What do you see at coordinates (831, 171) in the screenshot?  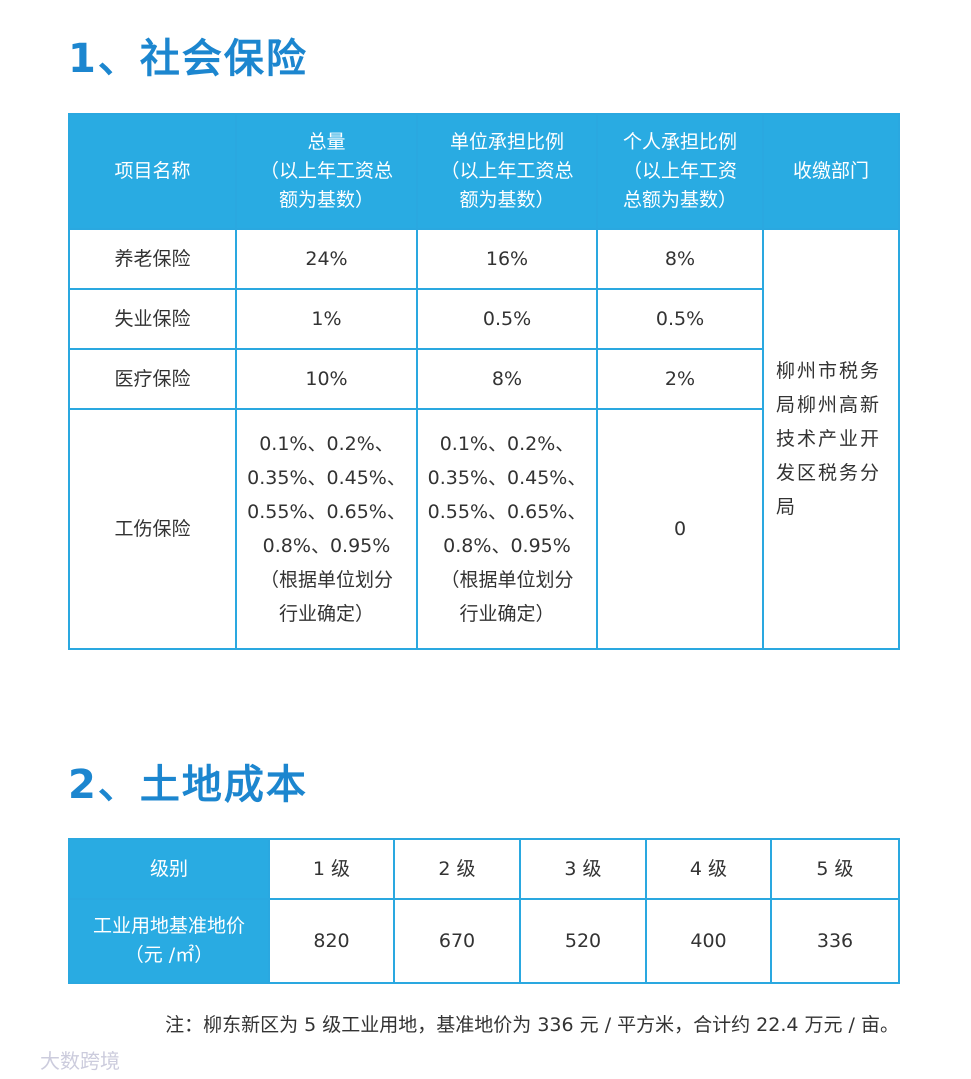 I see `header-cell: 收缴部门` at bounding box center [831, 171].